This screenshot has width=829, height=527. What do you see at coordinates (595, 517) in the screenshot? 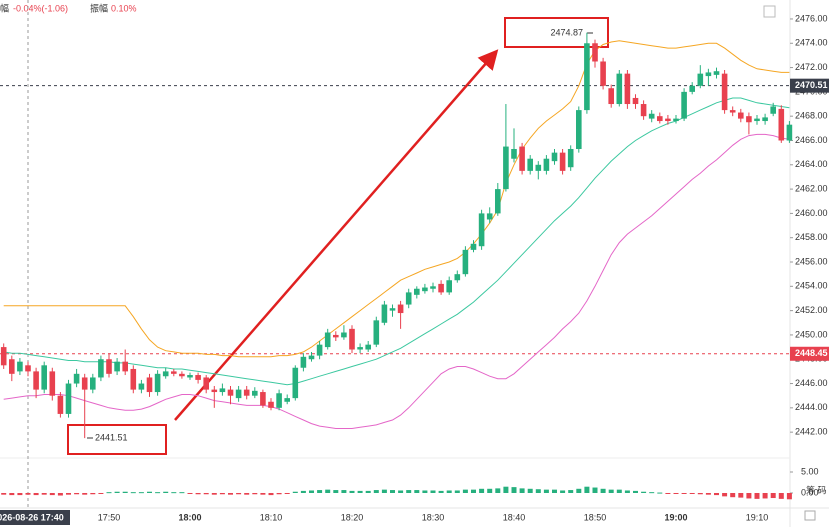
I see `x-tick-label: 18:50` at bounding box center [595, 517].